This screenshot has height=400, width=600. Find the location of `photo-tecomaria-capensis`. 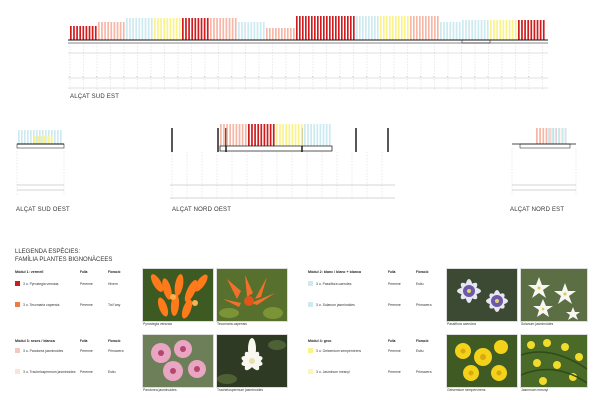

photo-tecomaria-capensis is located at coordinates (252, 295).